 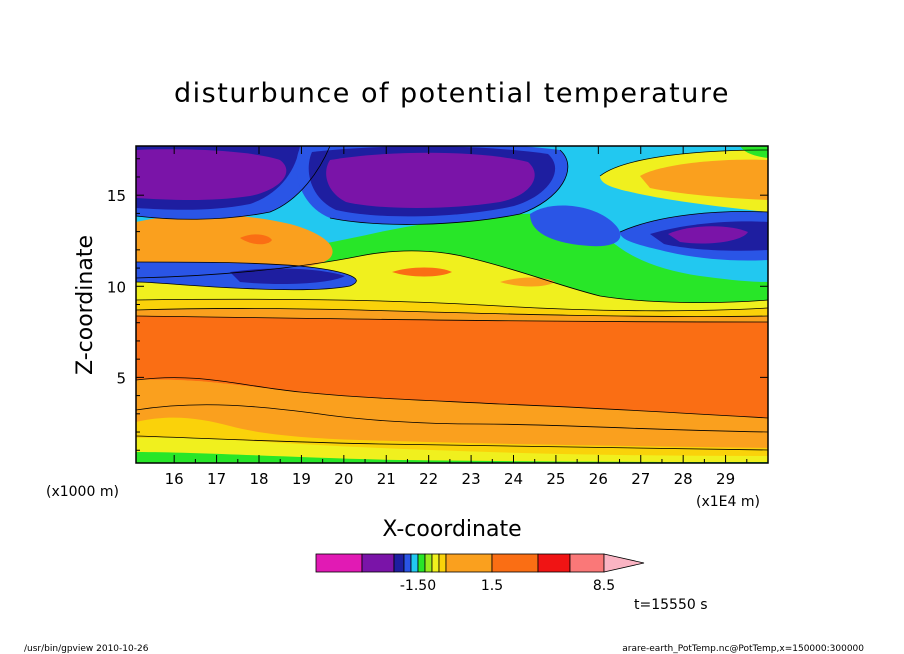 I want to click on x-tick-label: 22, so click(x=428, y=479).